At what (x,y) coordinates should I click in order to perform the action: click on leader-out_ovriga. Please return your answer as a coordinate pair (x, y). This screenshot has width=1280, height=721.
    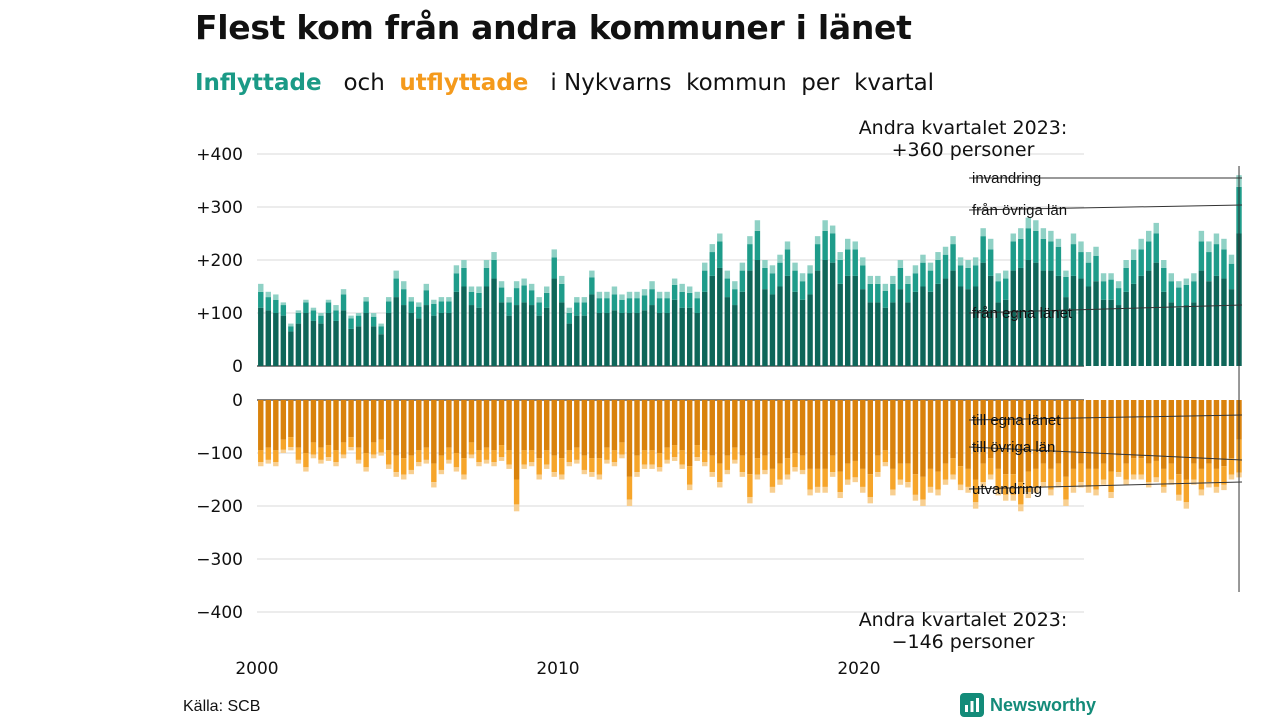
    Looking at the image, I should click on (1105, 453).